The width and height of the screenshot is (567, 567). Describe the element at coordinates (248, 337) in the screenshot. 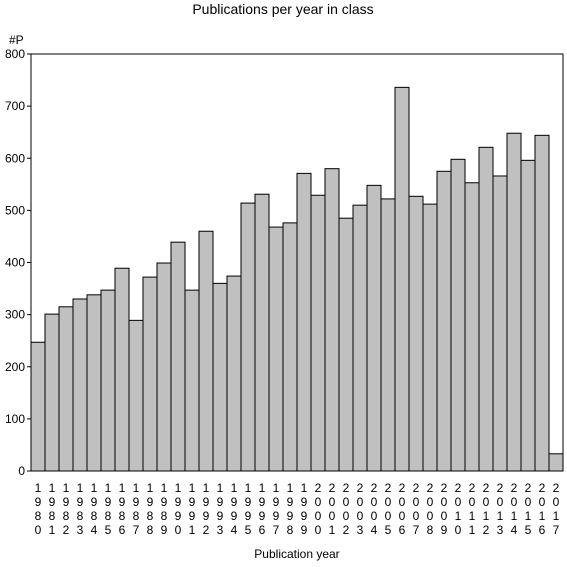

I see `bar-1995` at that location.